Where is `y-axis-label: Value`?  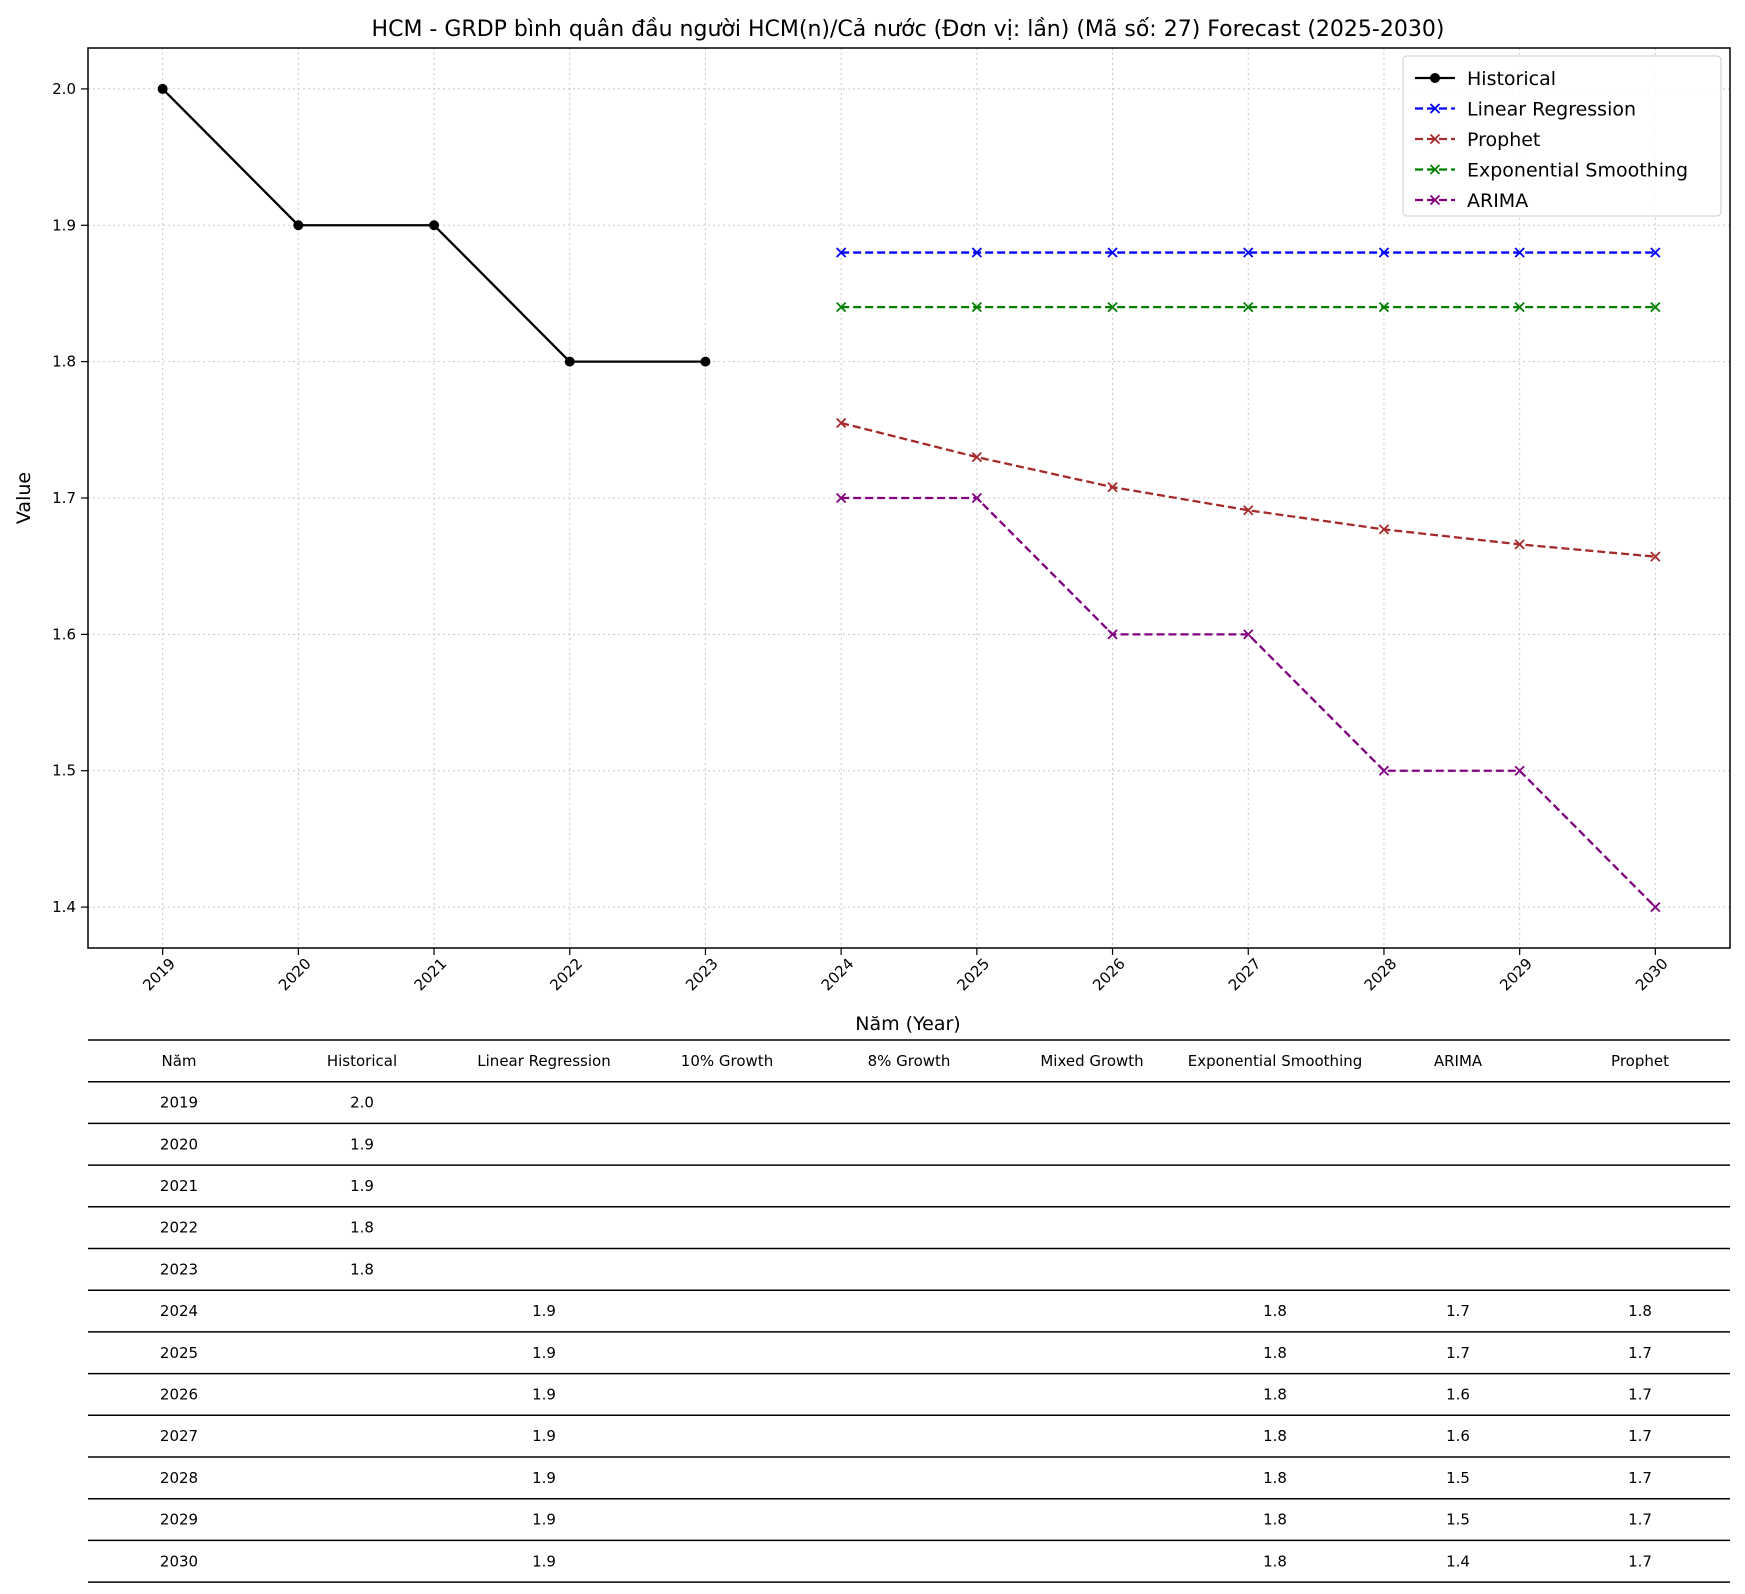 y-axis-label: Value is located at coordinates (24, 498).